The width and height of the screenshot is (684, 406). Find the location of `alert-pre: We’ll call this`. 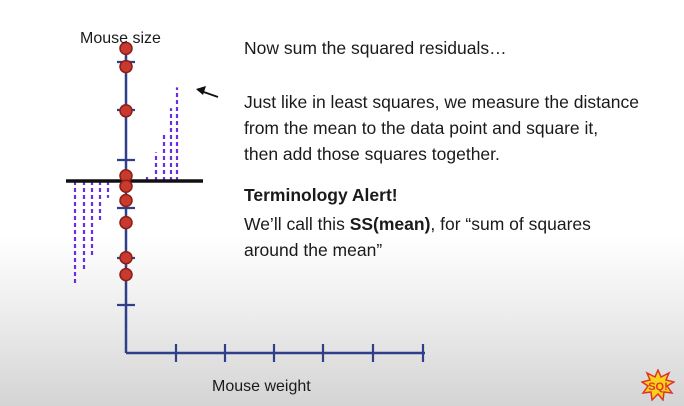

alert-pre: We’ll call this is located at coordinates (297, 224).